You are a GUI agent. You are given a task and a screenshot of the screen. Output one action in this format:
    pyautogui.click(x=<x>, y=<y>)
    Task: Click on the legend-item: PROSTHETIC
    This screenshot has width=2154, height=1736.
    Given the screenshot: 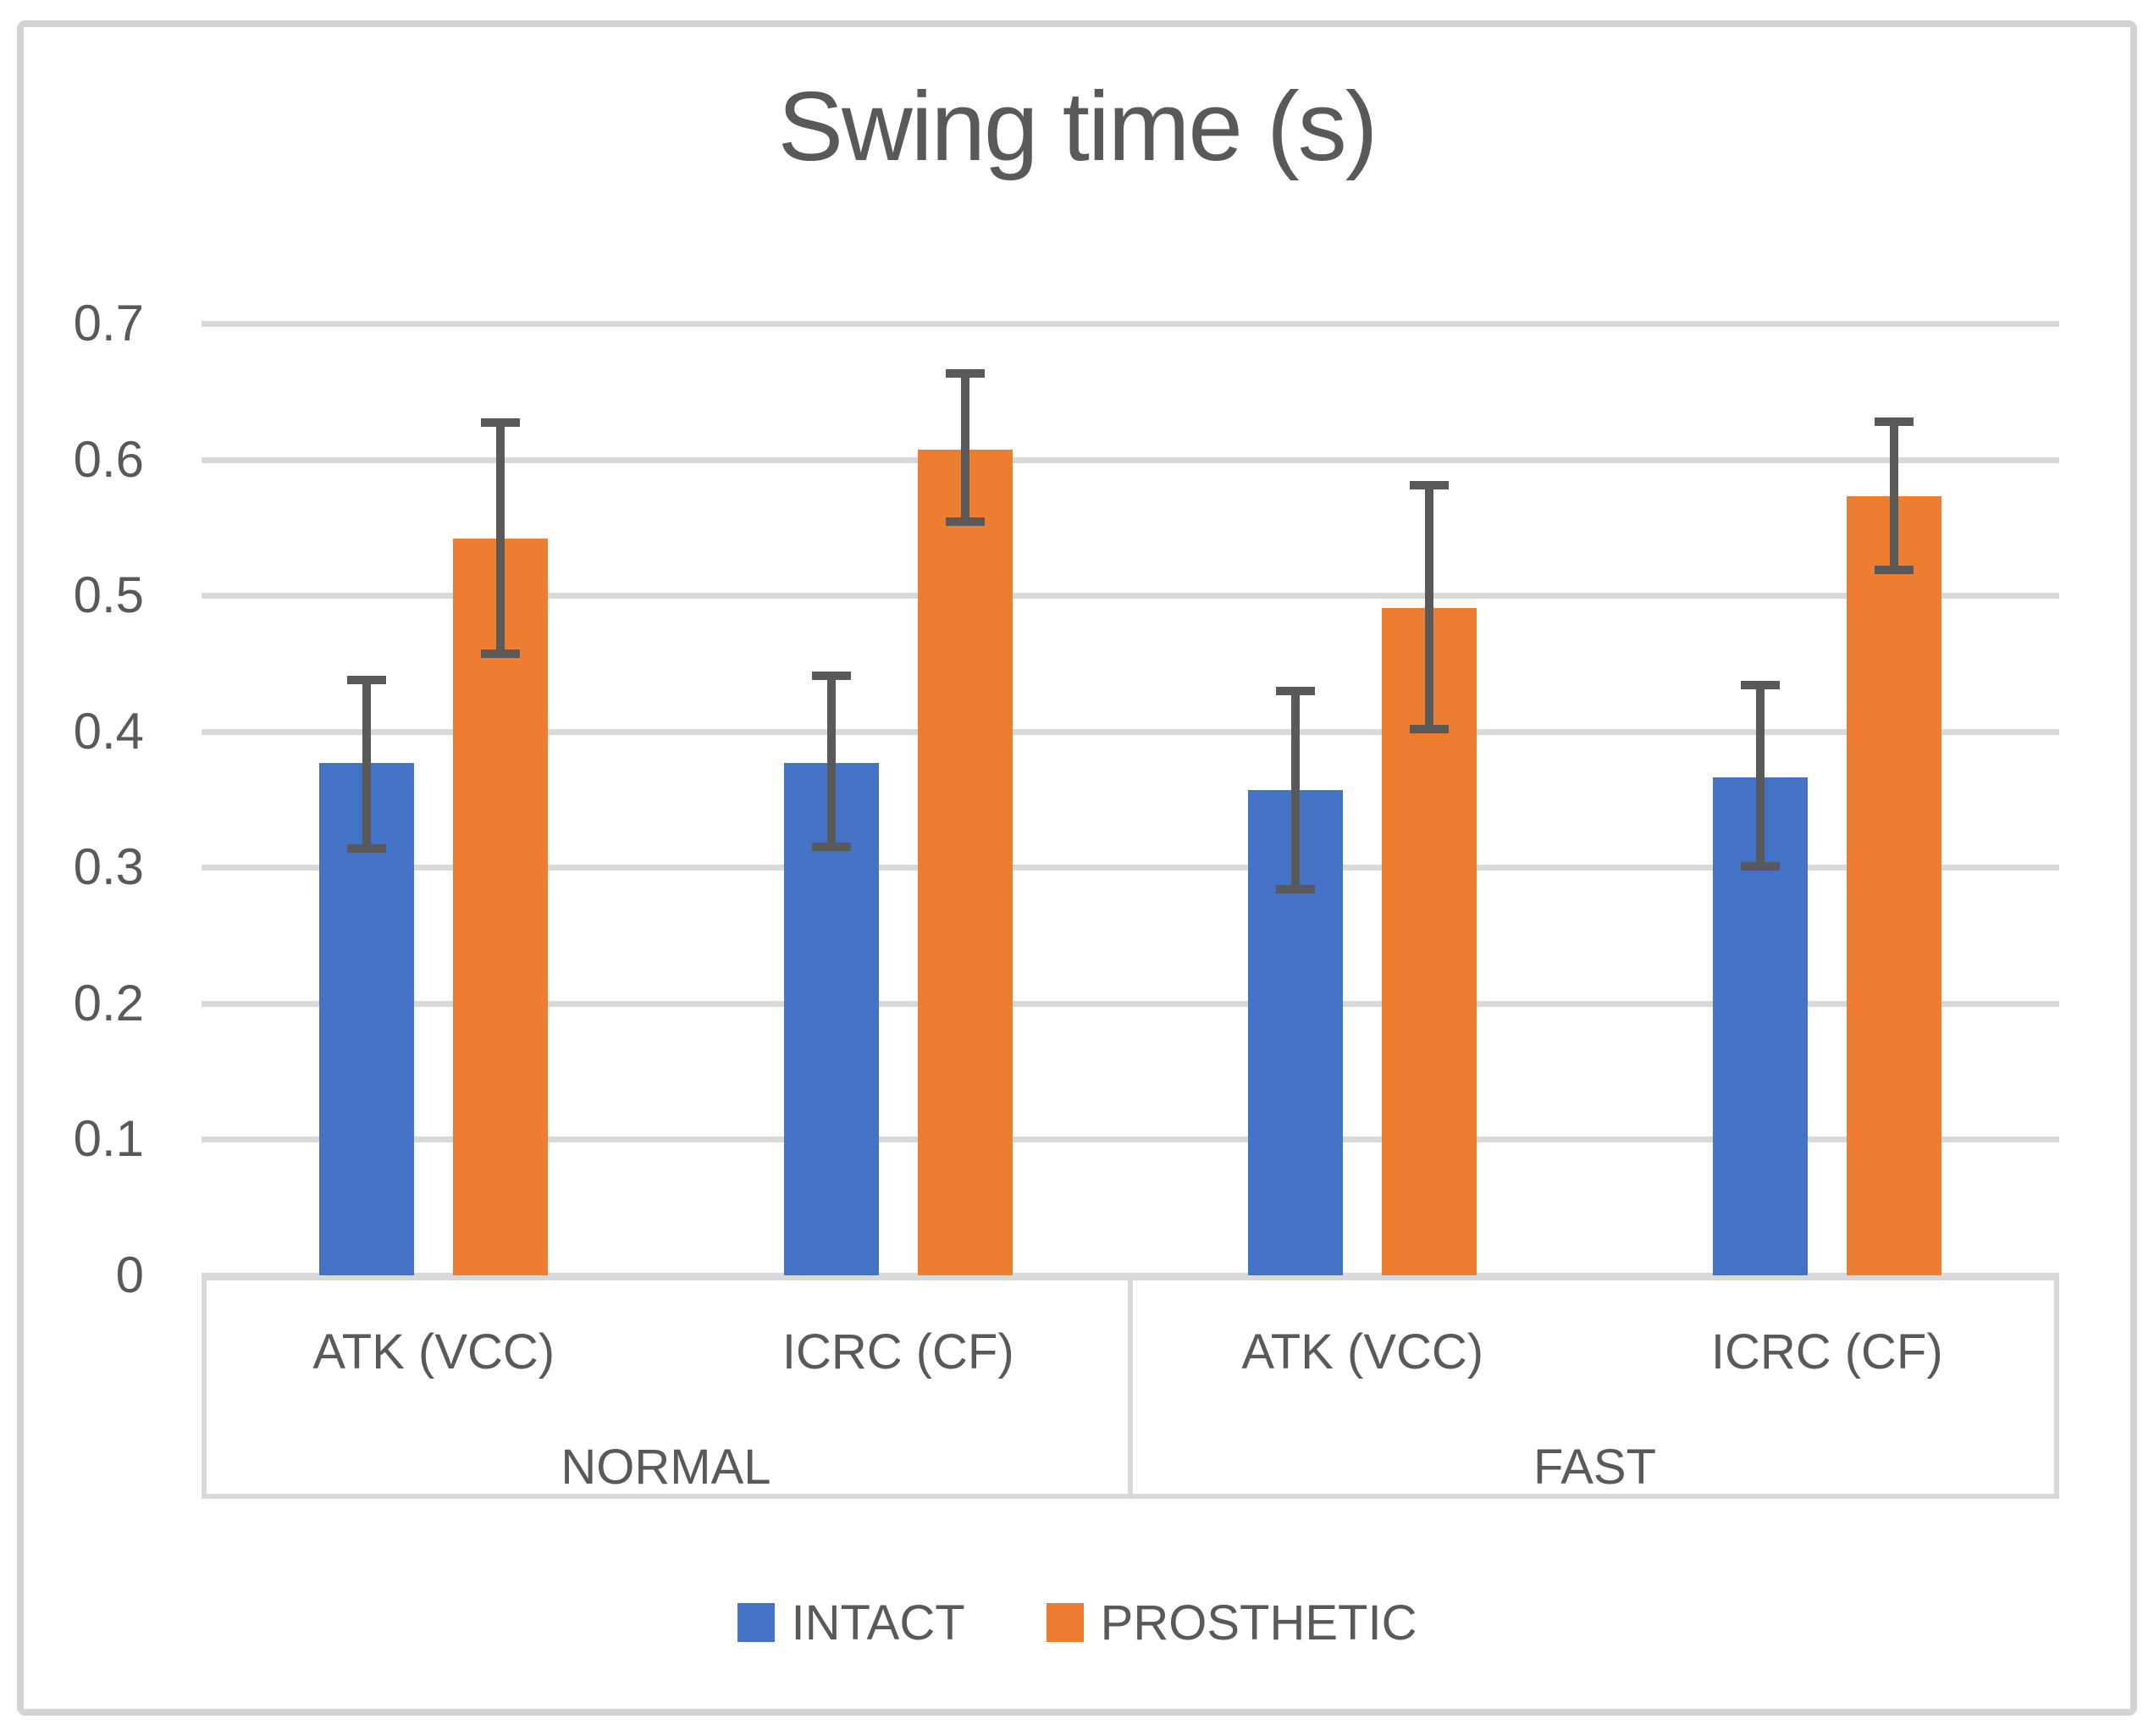 What is the action you would take?
    pyautogui.click(x=1231, y=1623)
    